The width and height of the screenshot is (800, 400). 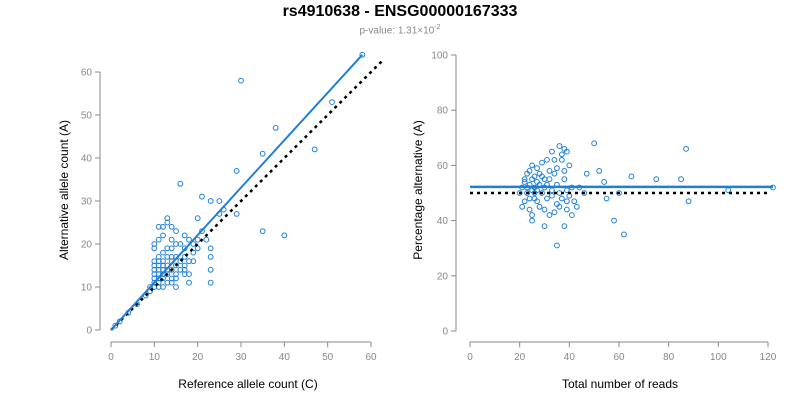 What do you see at coordinates (397, 31) in the screenshot?
I see `p-value-text: p-value: 1.31×10` at bounding box center [397, 31].